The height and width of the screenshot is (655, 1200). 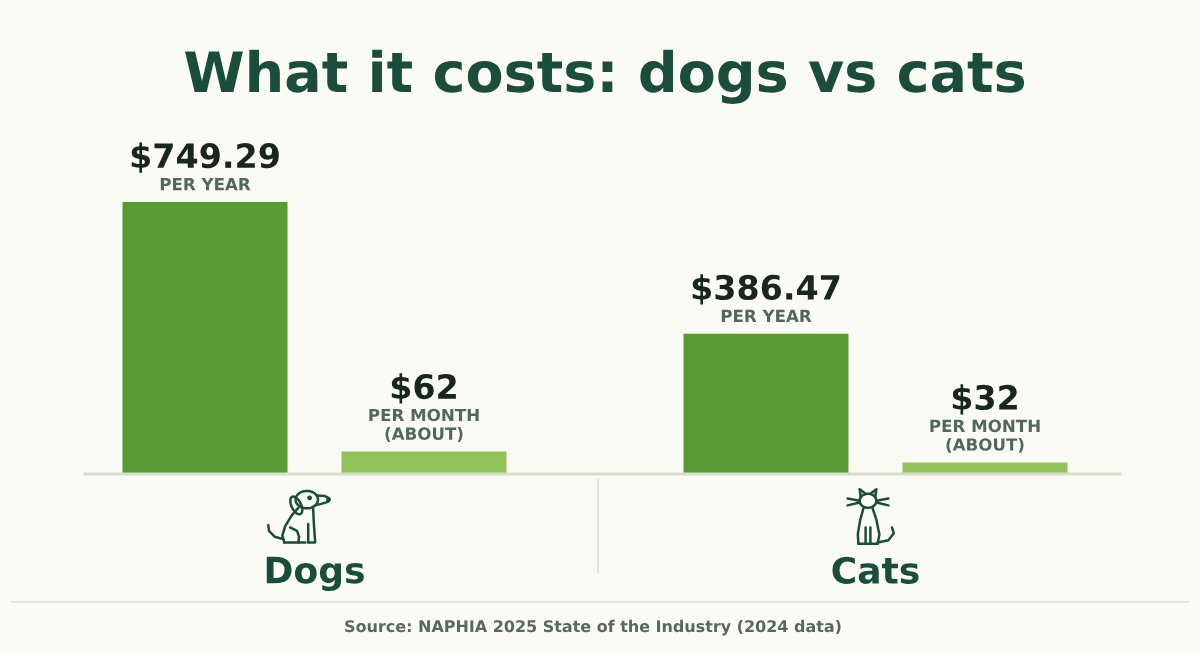 I want to click on series-label: PER MONTH (ABOUT), so click(x=424, y=425).